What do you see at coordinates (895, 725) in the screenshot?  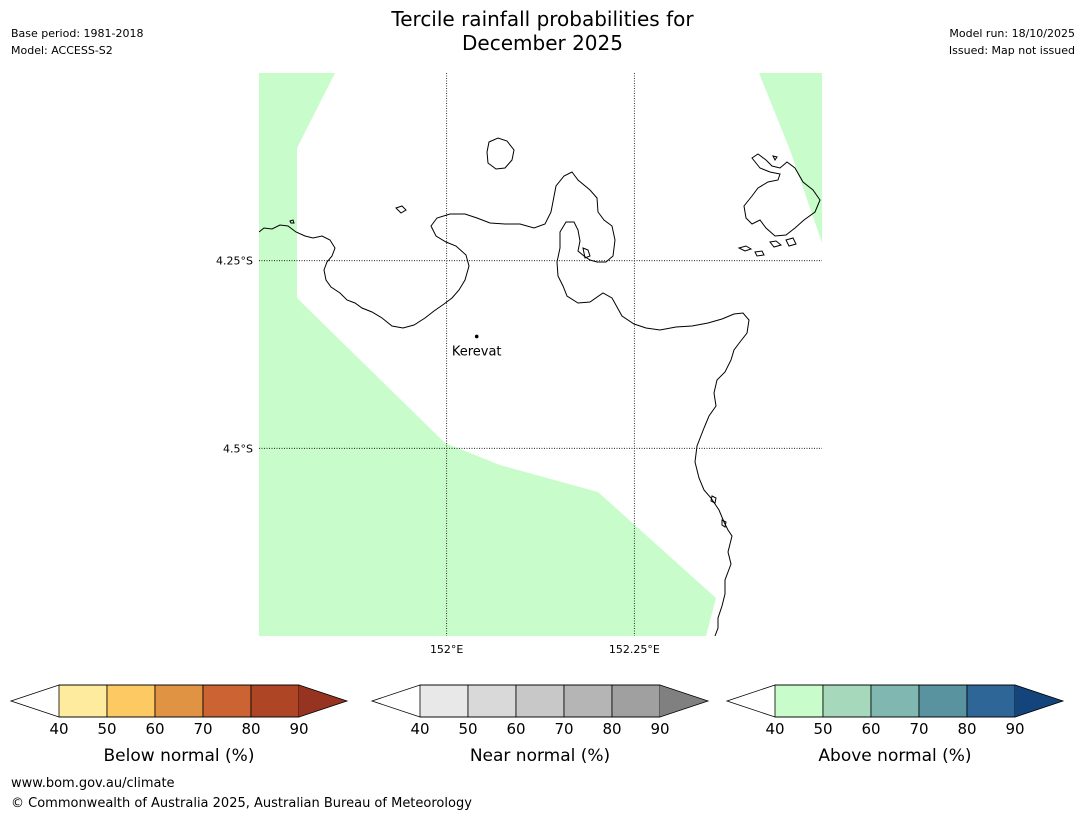 I see `colorbar-2: 40 50 60 70 80 90 Above normal (%)` at bounding box center [895, 725].